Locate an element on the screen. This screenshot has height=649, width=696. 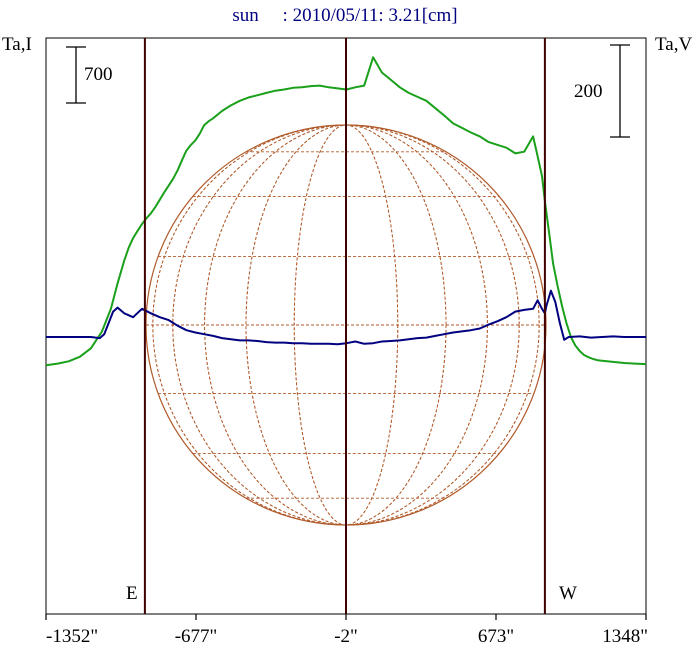
chart-title: sun : 2010/05/11: 3.21[cm] is located at coordinates (344, 15).